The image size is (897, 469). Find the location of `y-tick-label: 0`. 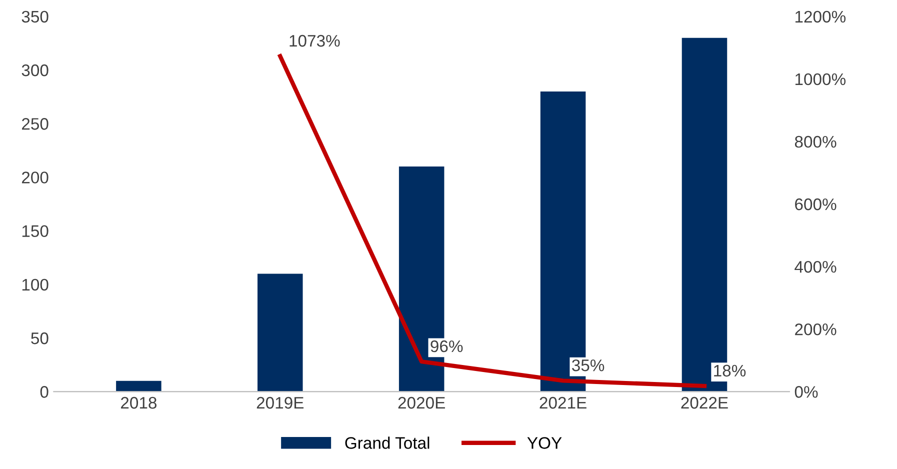

y-tick-label: 0 is located at coordinates (44, 392).